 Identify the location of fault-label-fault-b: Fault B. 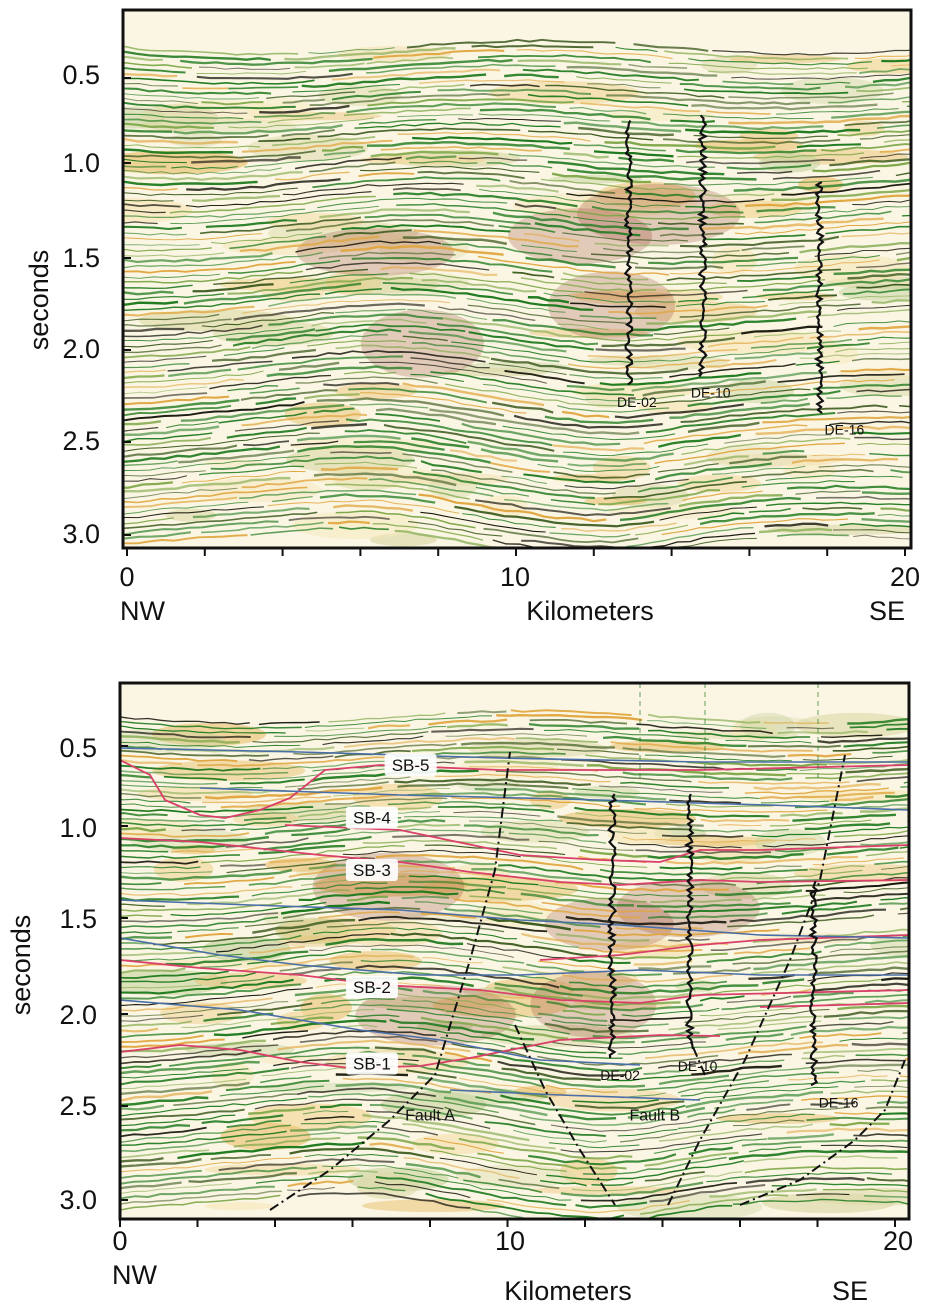
(654, 1115).